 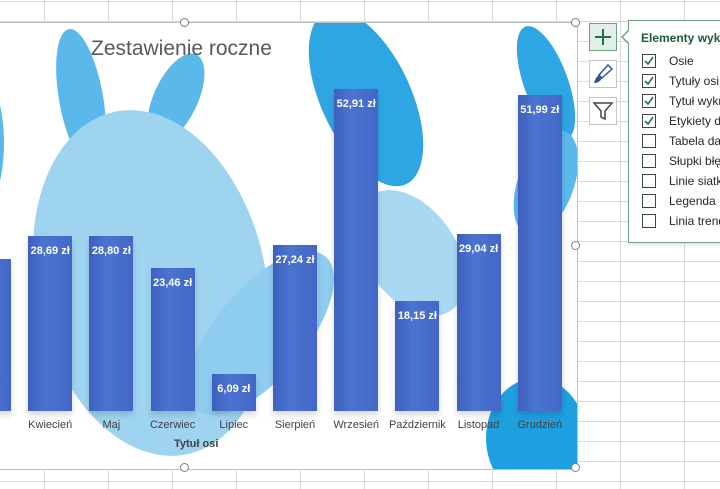 What do you see at coordinates (417, 425) in the screenshot?
I see `category-label: Październik` at bounding box center [417, 425].